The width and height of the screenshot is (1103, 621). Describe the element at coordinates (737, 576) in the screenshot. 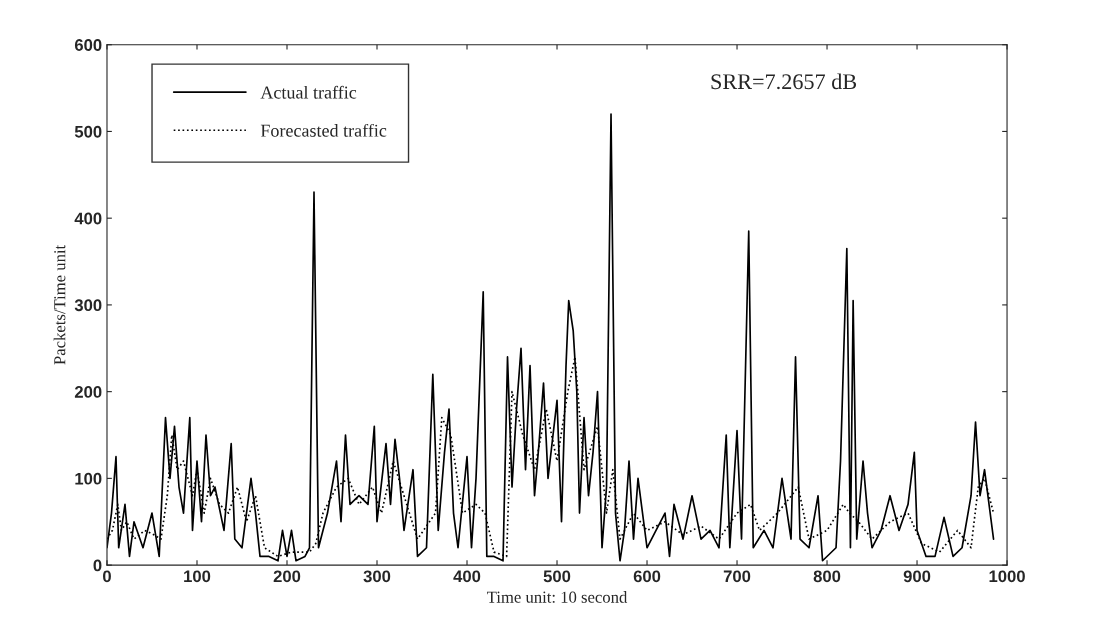

I see `x-tick-label: 700` at that location.